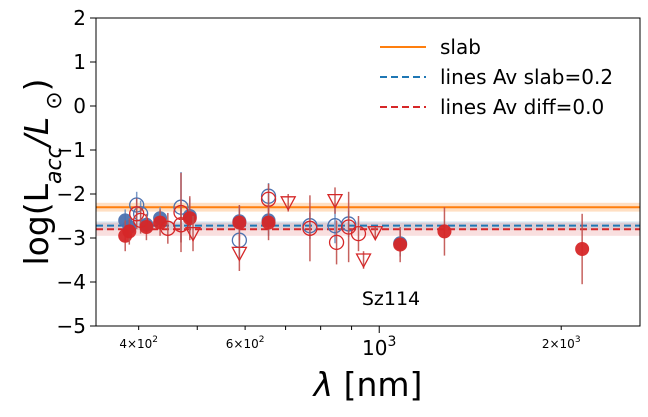  I want to click on x-axis-ticks: 4×10² 6×10² 103 2×10³, so click(350, 343).